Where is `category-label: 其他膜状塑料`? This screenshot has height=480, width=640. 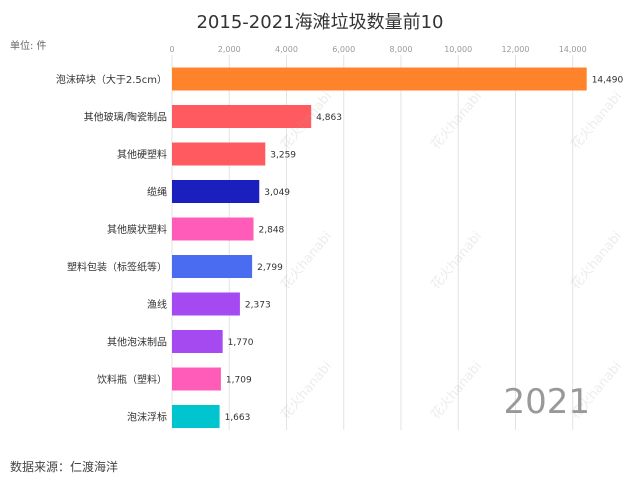 category-label: 其他膜状塑料 is located at coordinates (137, 229).